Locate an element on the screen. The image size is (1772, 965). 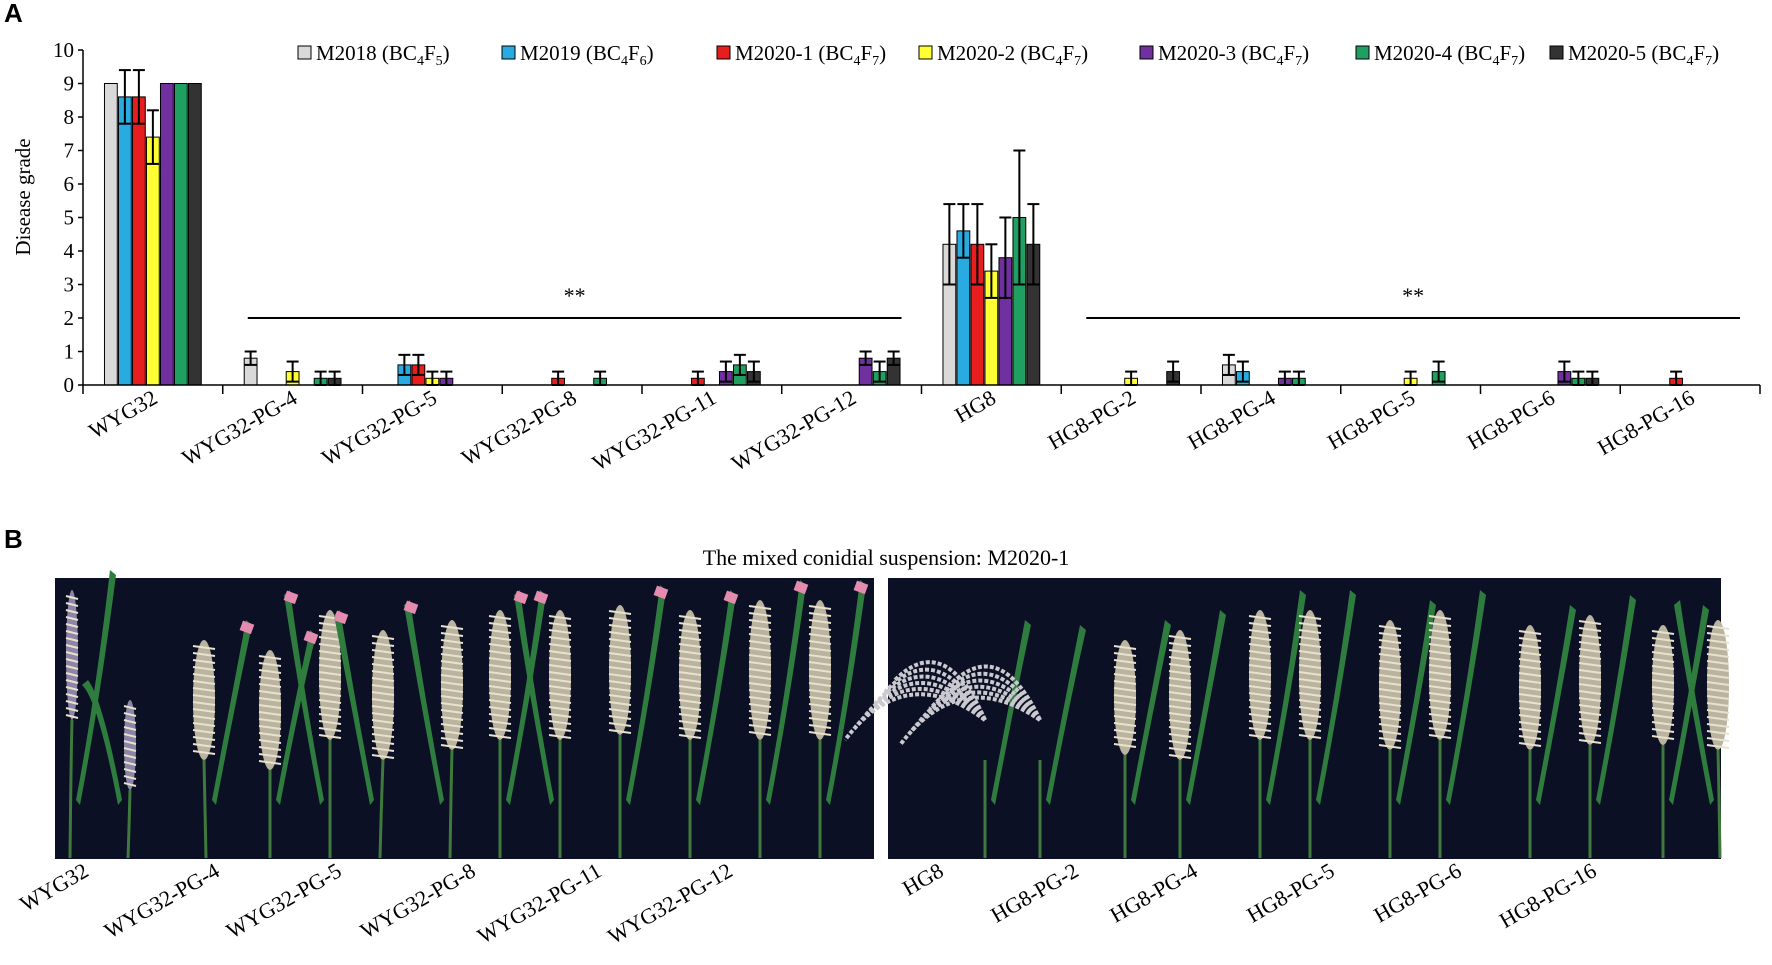
photo-label-left: WYG32 is located at coordinates (53, 887).